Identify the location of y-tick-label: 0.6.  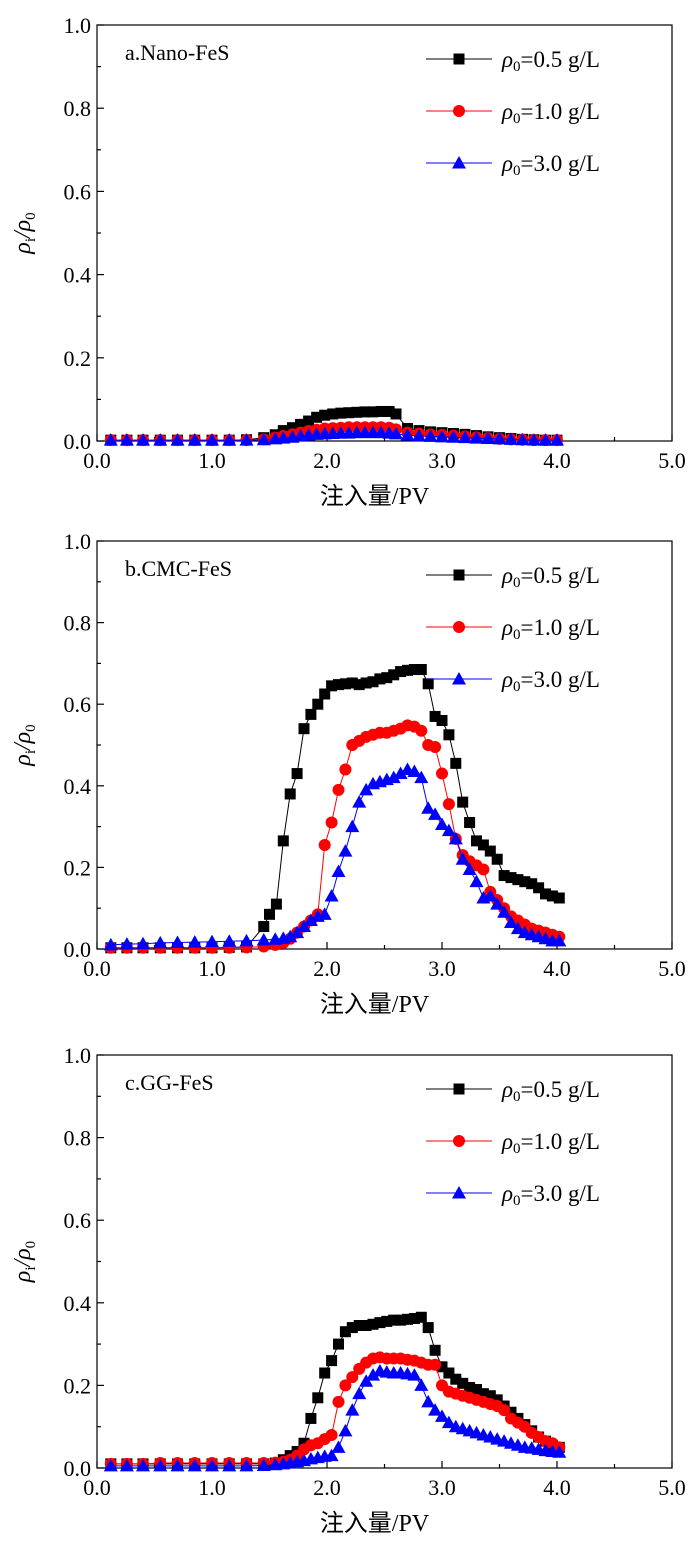
(78, 704).